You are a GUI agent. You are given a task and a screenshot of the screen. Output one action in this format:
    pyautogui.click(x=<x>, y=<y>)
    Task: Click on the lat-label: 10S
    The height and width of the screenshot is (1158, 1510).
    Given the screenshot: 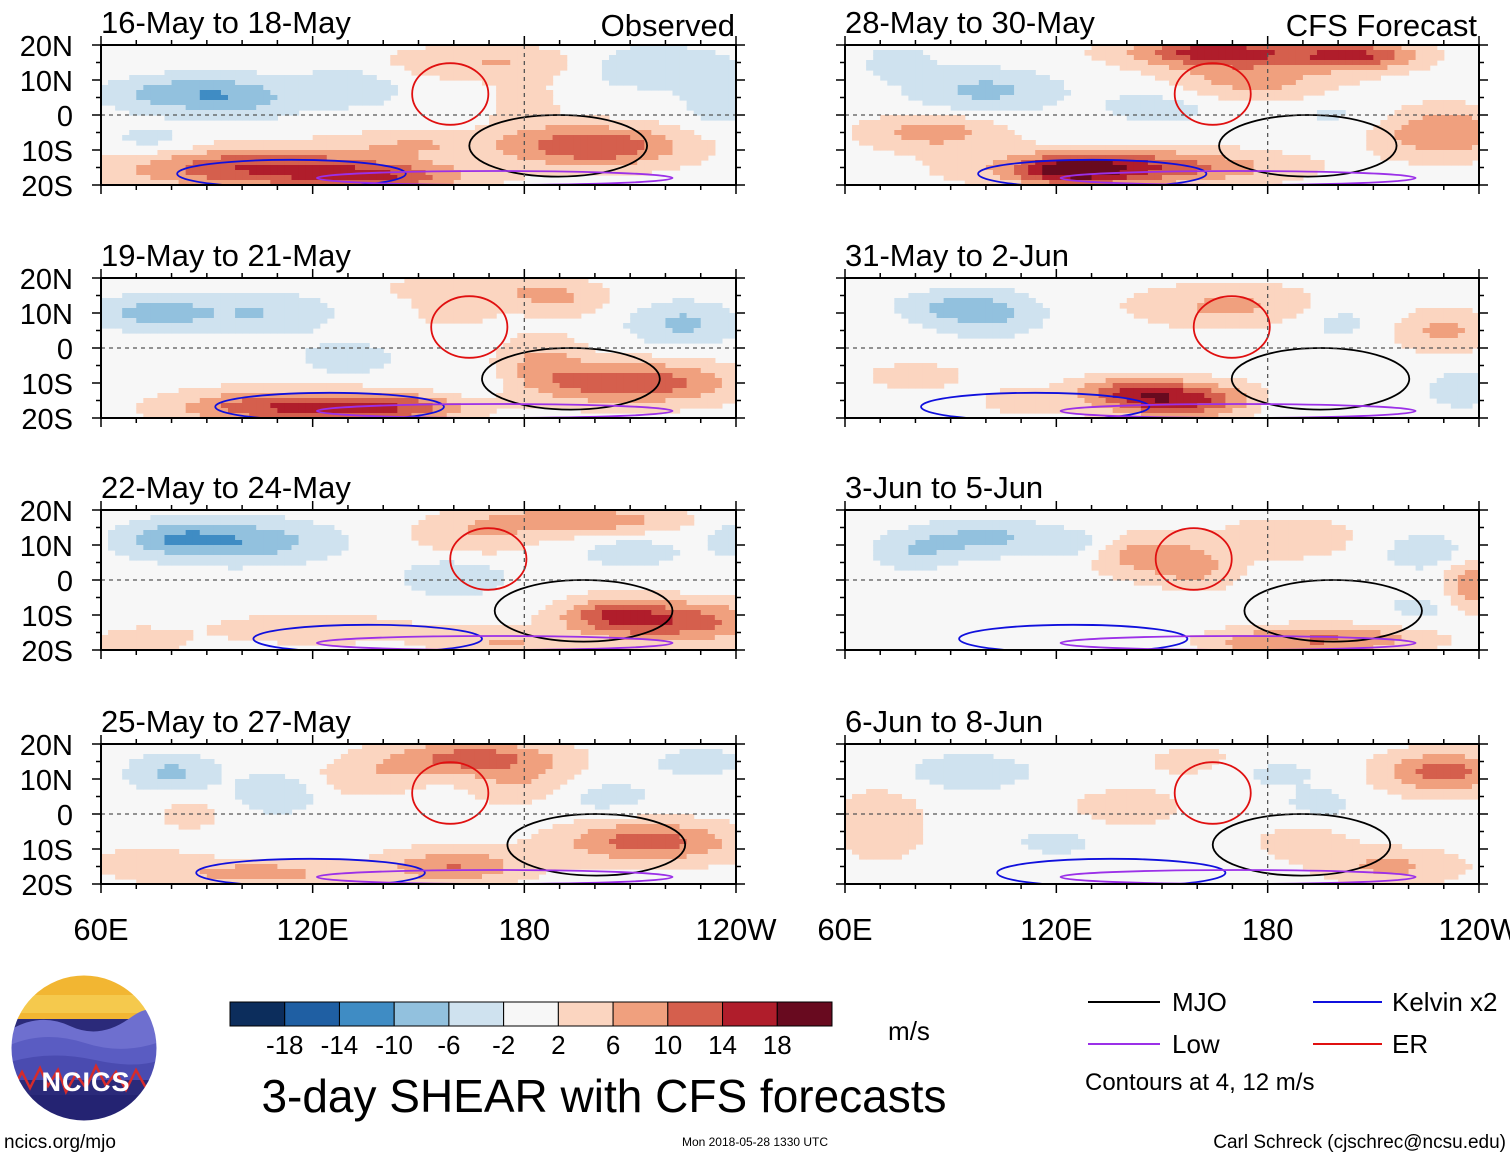 What is the action you would take?
    pyautogui.click(x=47, y=385)
    